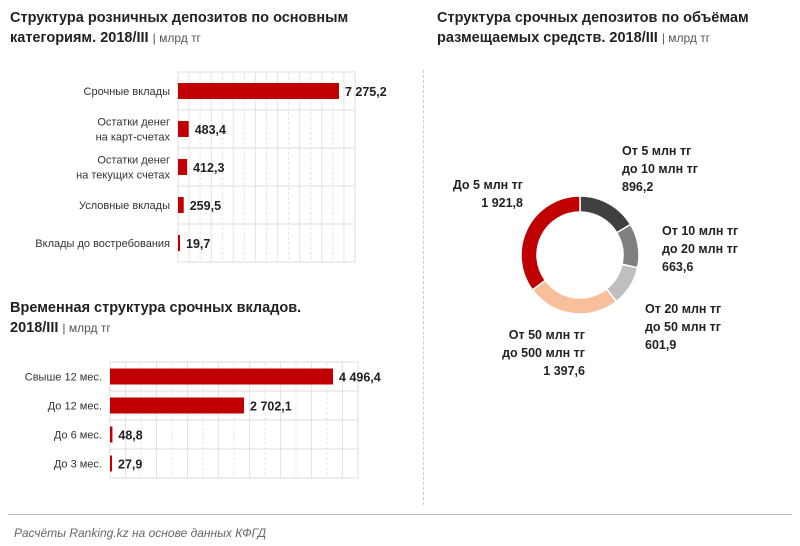 The height and width of the screenshot is (546, 800). Describe the element at coordinates (423, 287) in the screenshot. I see `divider` at that location.